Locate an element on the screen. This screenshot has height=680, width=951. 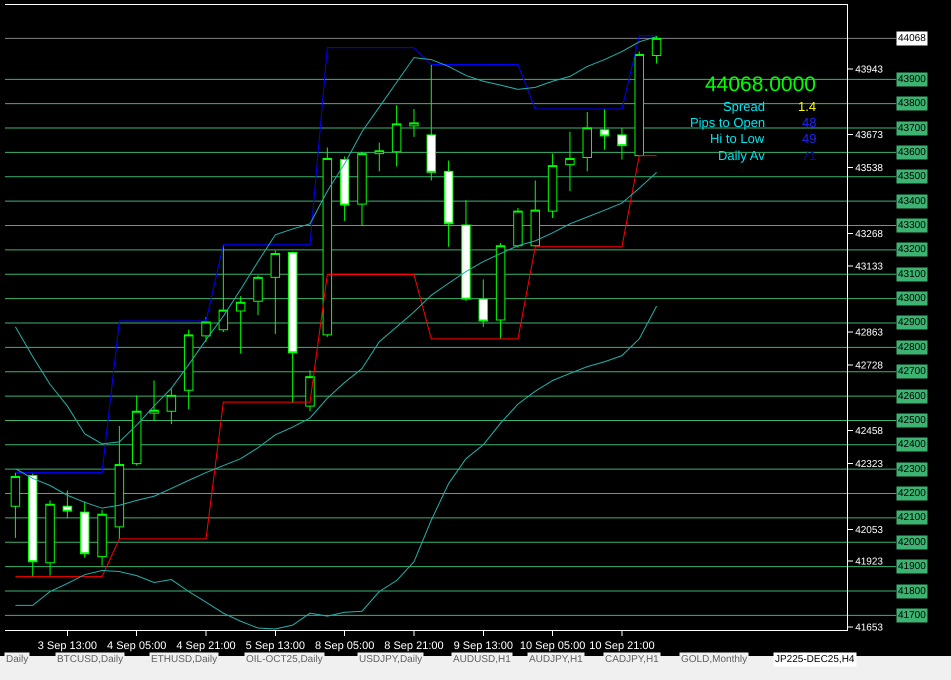
text: Hi to Low is located at coordinates (737, 138).